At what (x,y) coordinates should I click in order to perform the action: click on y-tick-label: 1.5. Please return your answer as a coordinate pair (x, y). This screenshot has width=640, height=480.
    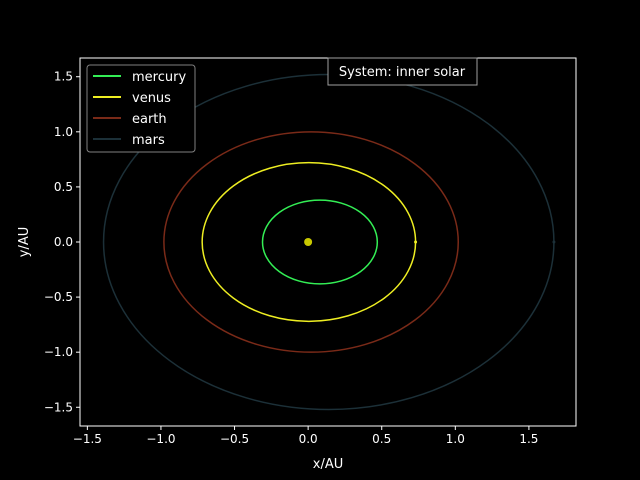
    Looking at the image, I should click on (63, 77).